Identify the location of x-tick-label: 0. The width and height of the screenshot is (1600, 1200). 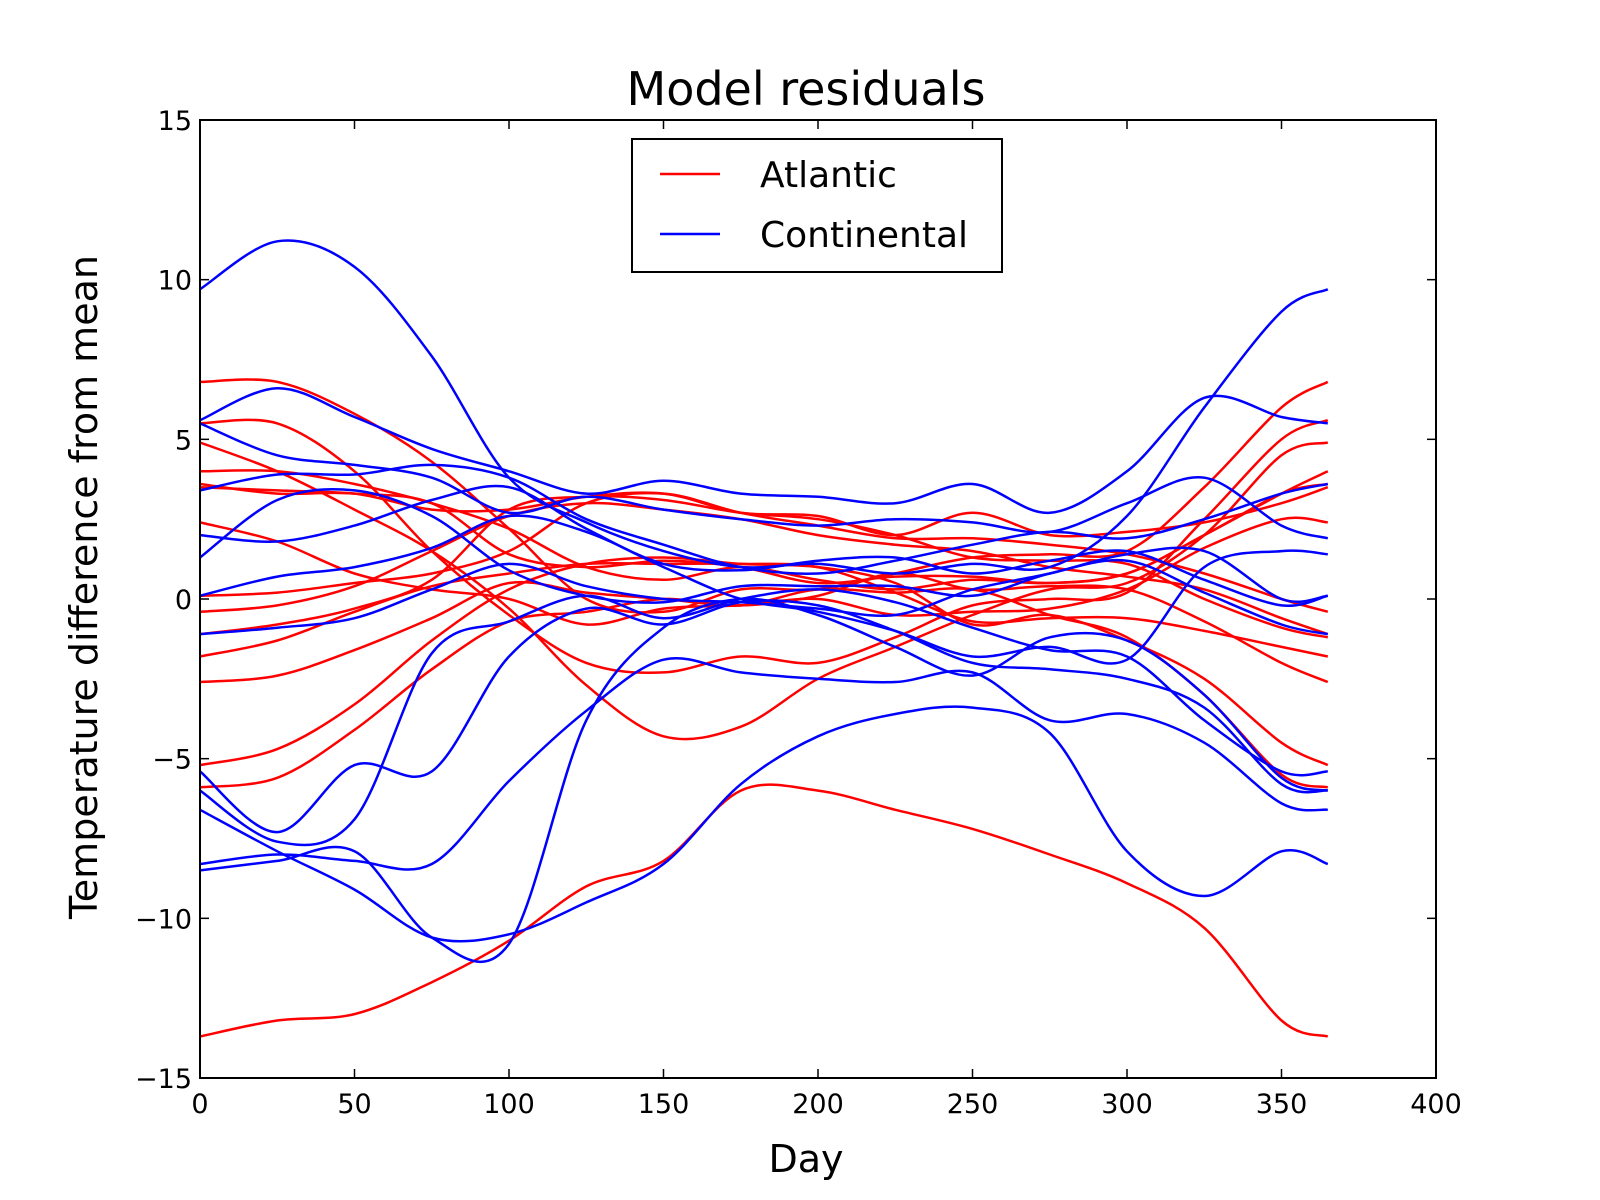
(199, 1104).